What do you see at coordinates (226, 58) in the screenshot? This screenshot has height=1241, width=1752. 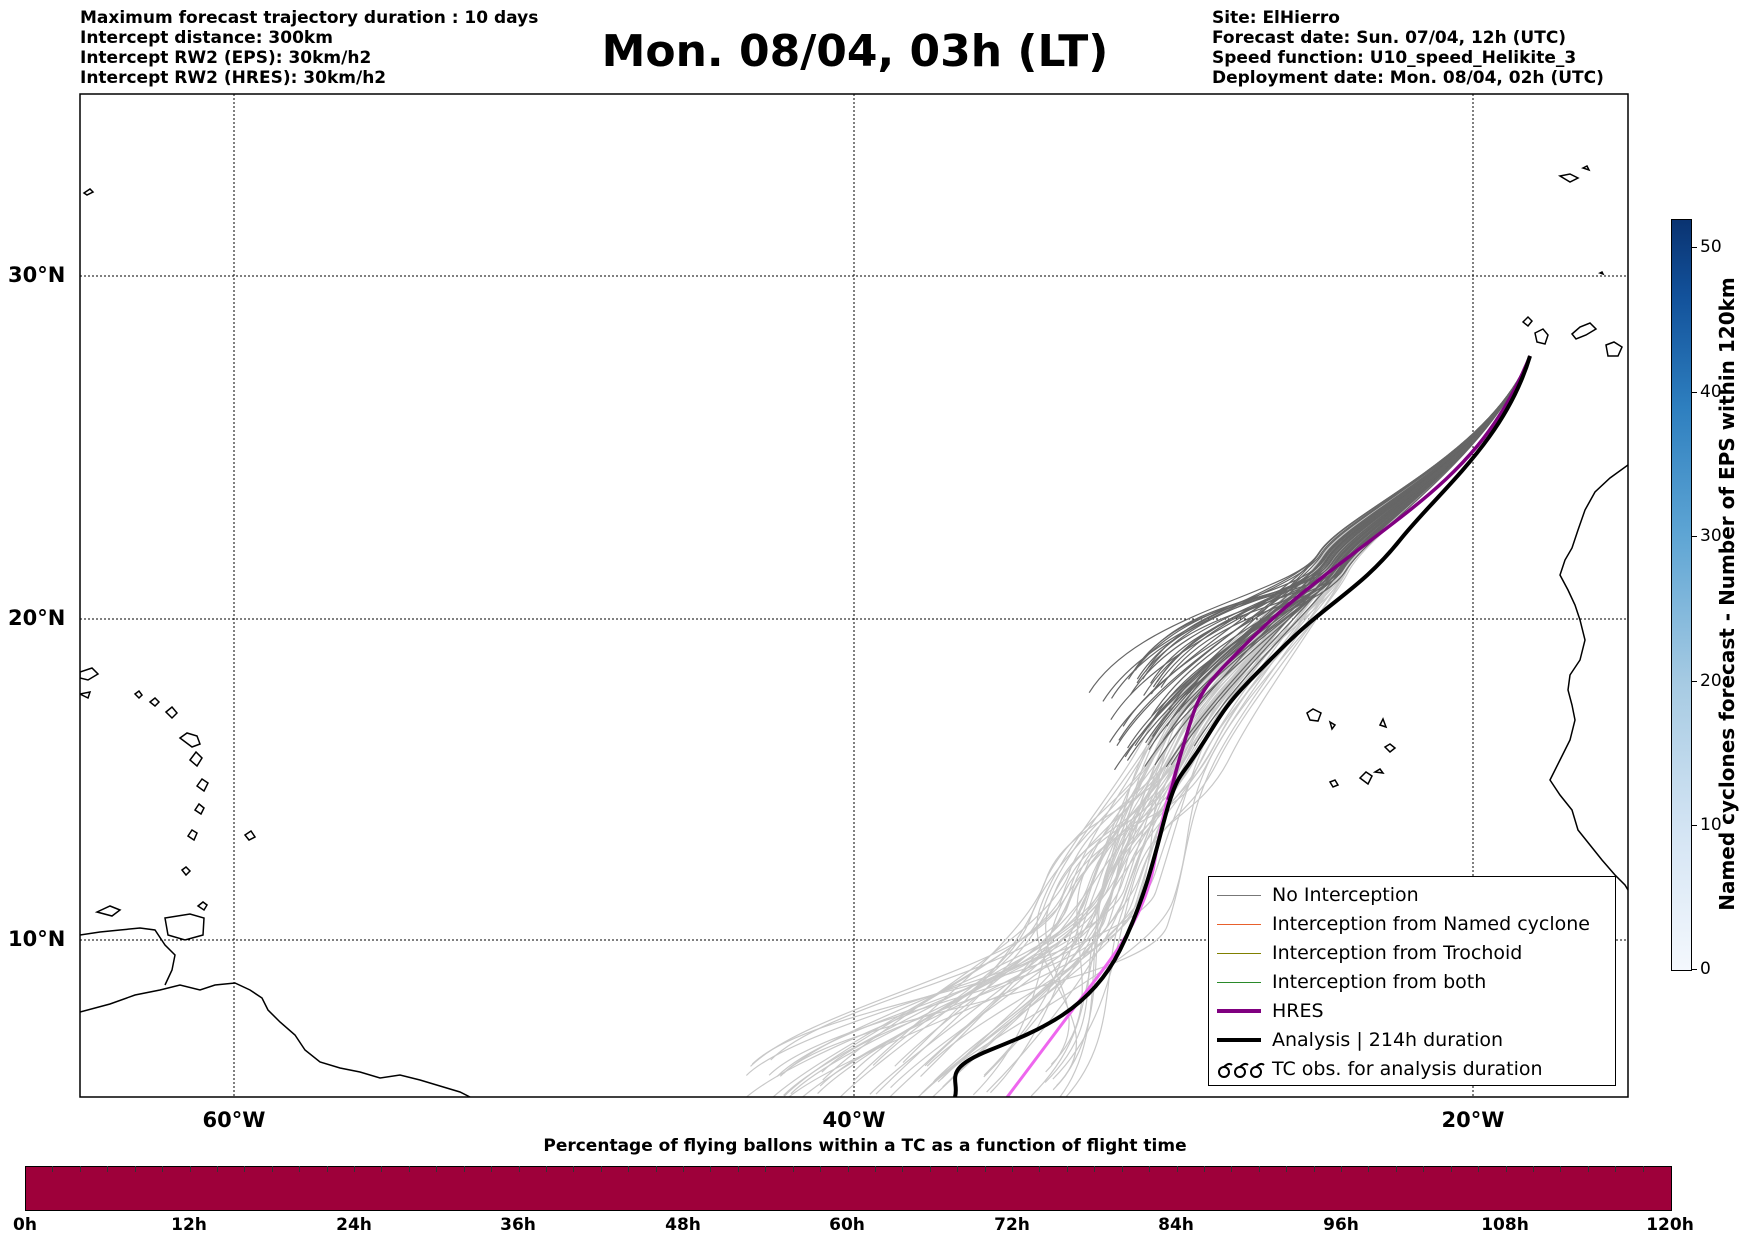 I see `header-left-line: Intercept RW2 (EPS): 30km/h2` at bounding box center [226, 58].